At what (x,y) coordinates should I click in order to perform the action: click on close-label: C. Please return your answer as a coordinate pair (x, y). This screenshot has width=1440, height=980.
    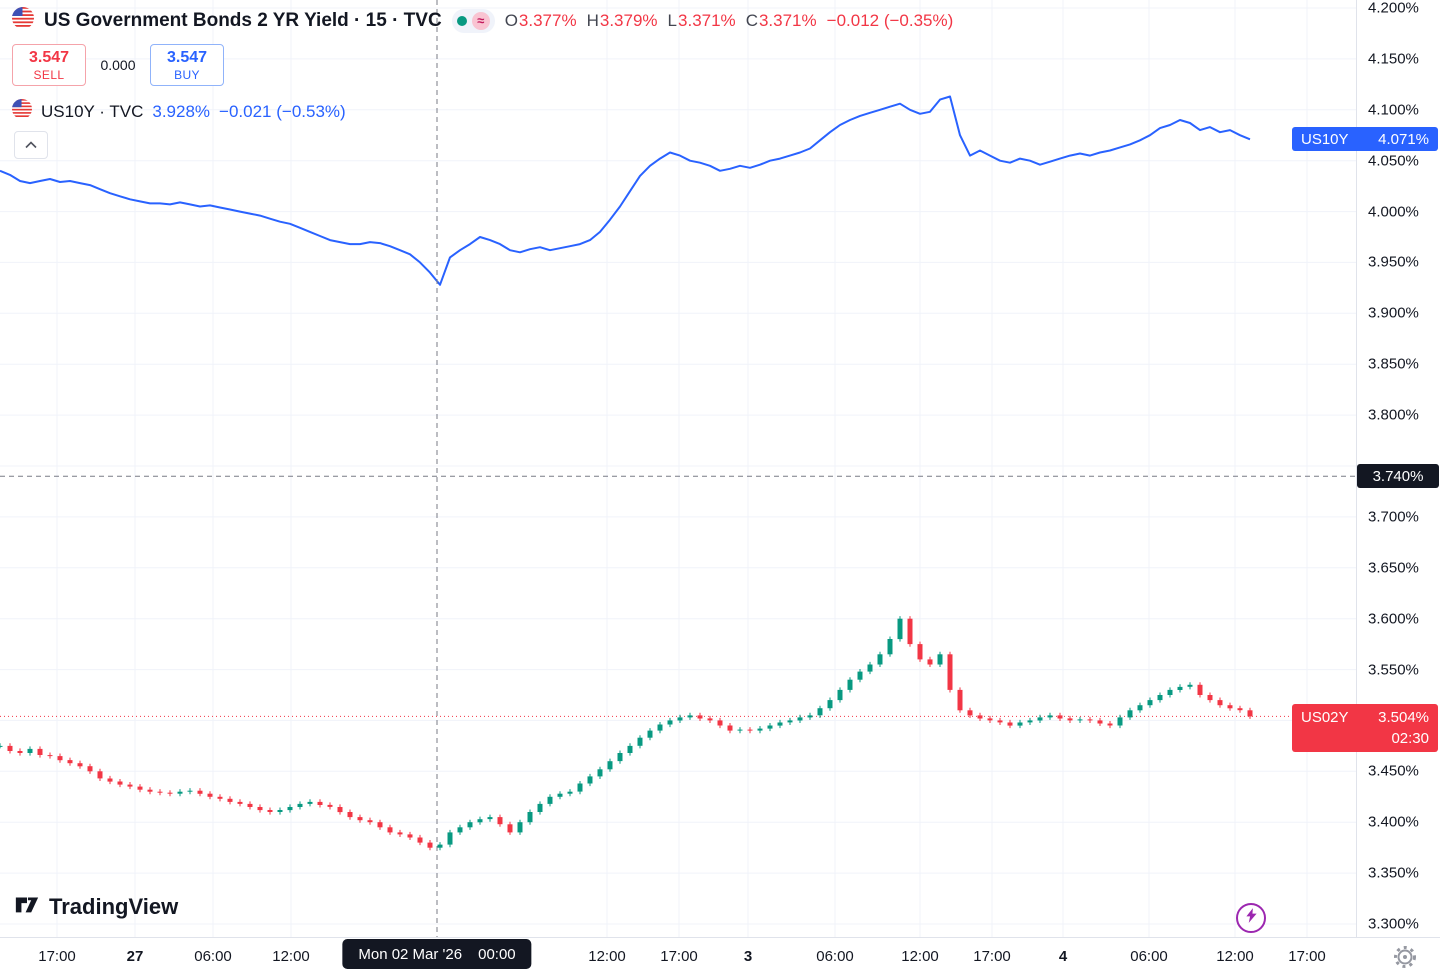
    Looking at the image, I should click on (751, 20).